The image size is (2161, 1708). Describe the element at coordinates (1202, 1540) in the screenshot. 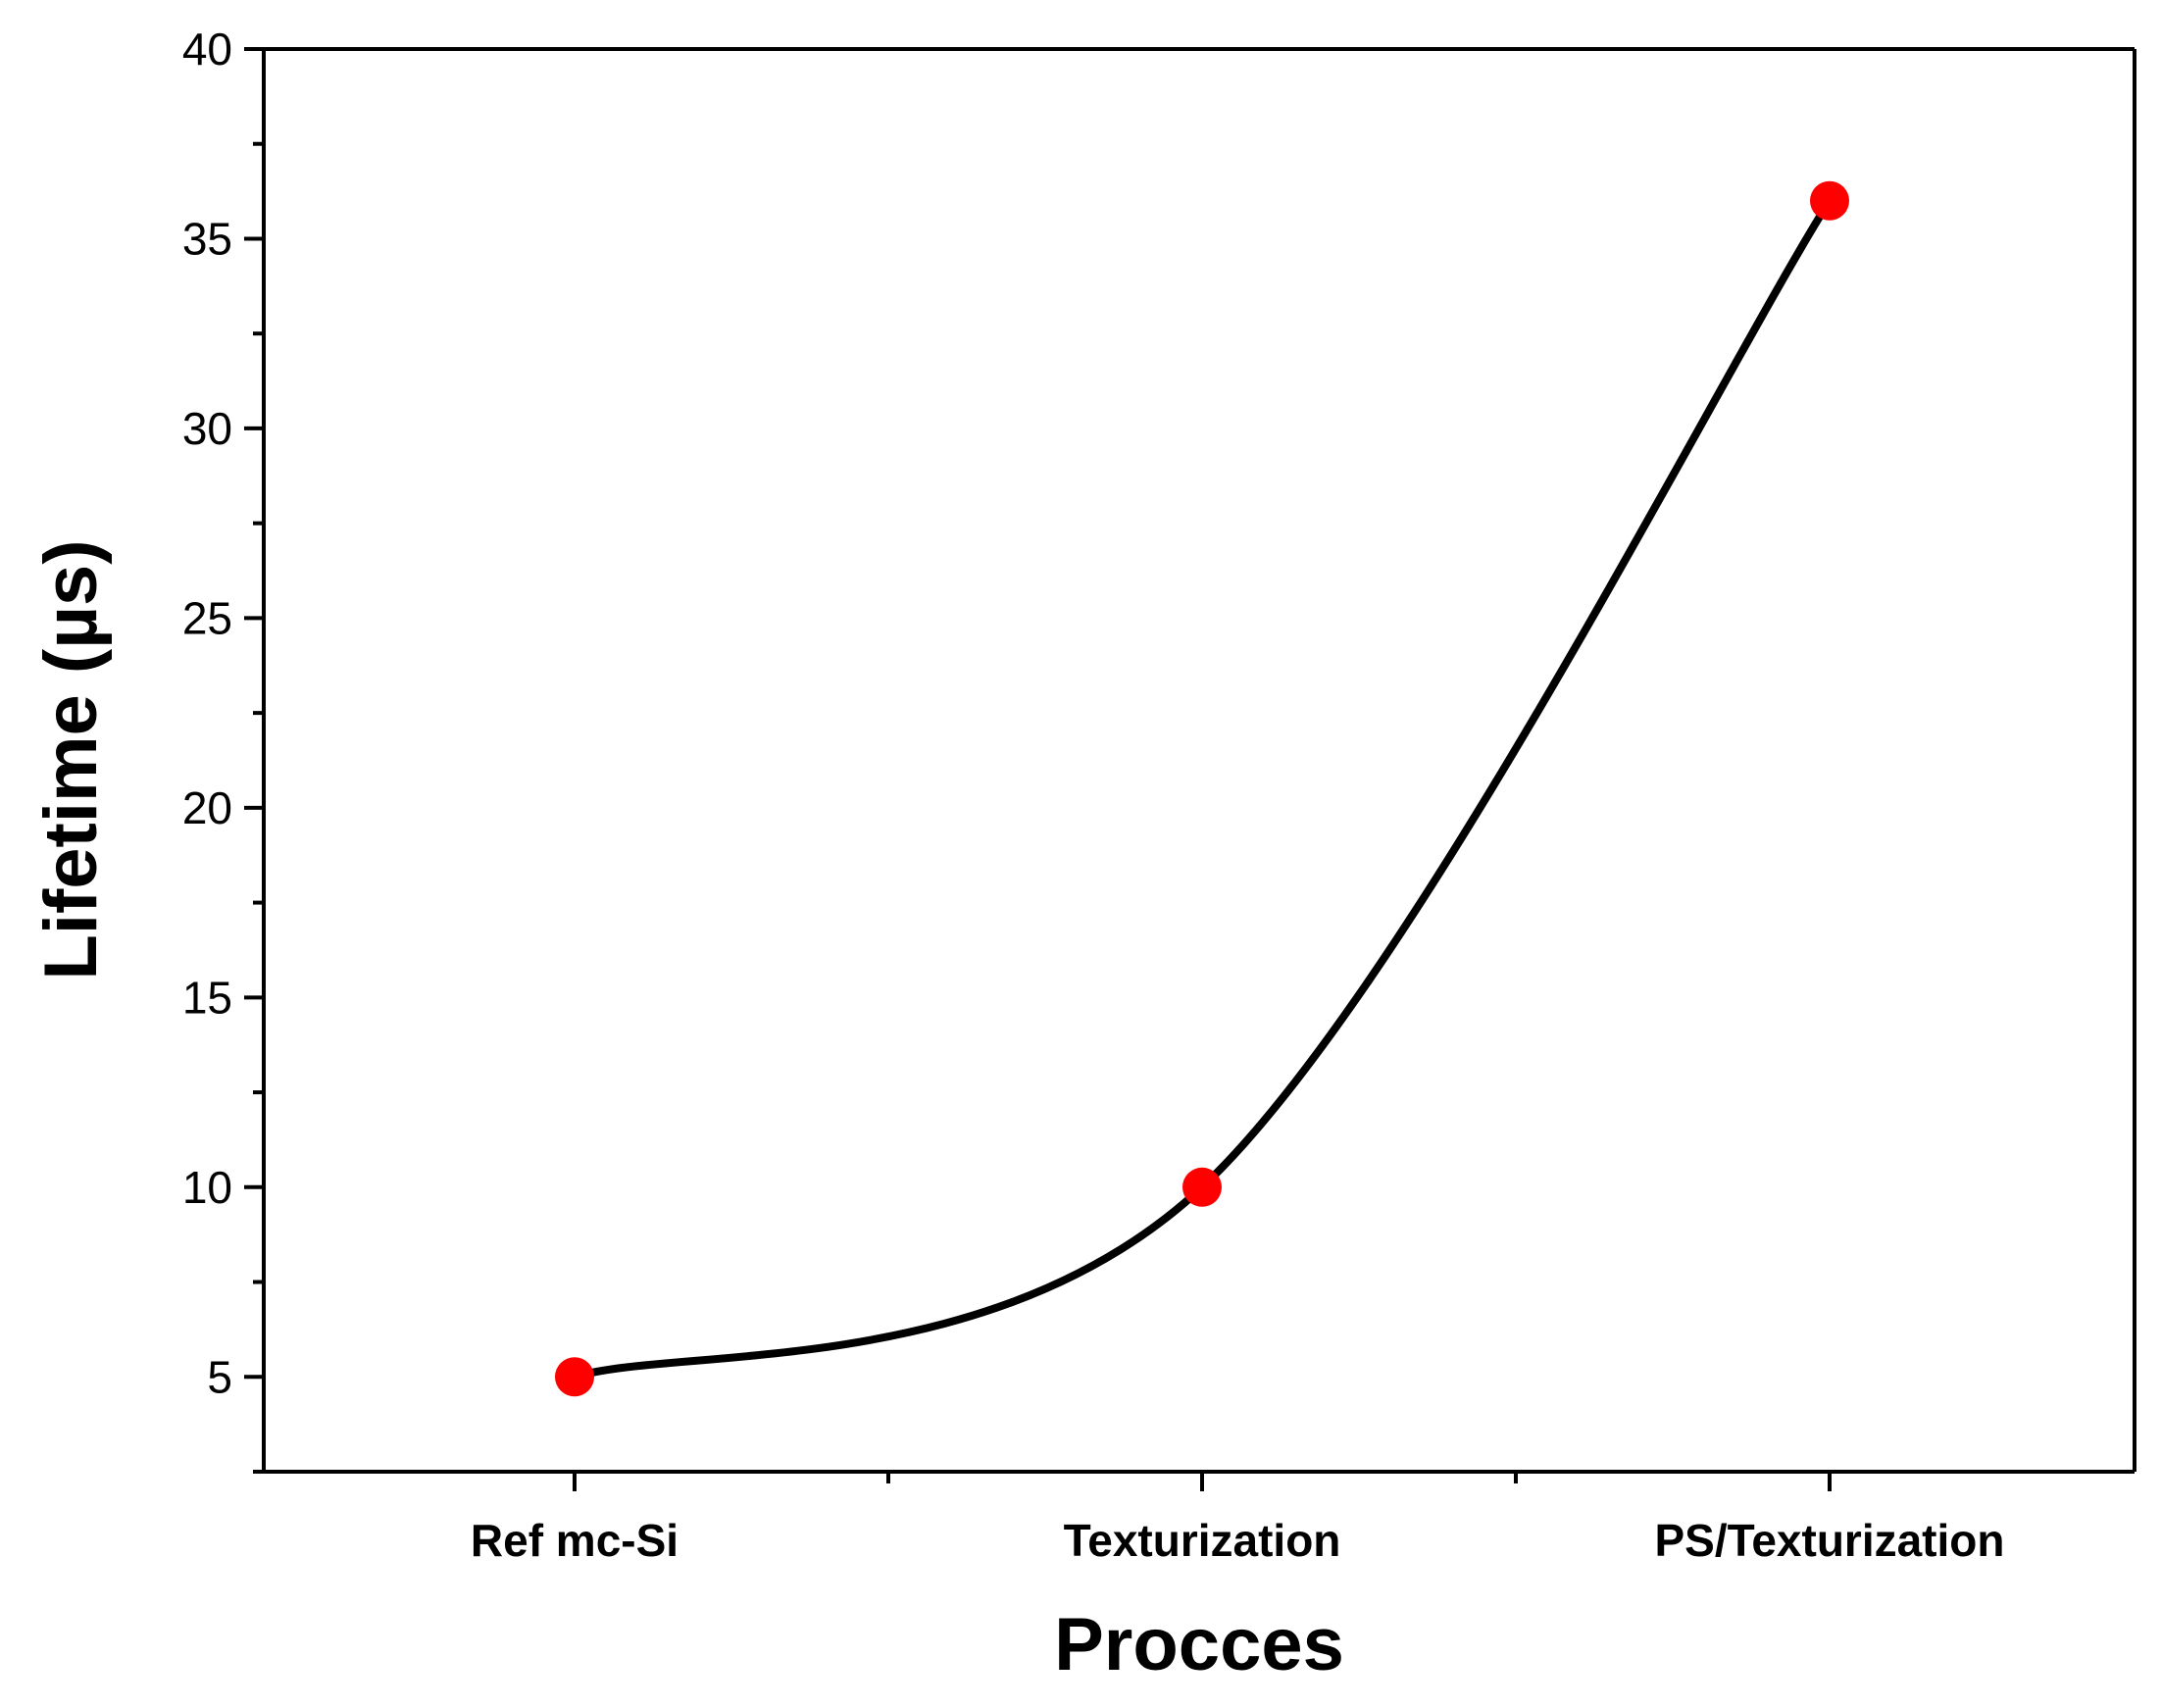

I see `x-tick-label: Texturization` at that location.